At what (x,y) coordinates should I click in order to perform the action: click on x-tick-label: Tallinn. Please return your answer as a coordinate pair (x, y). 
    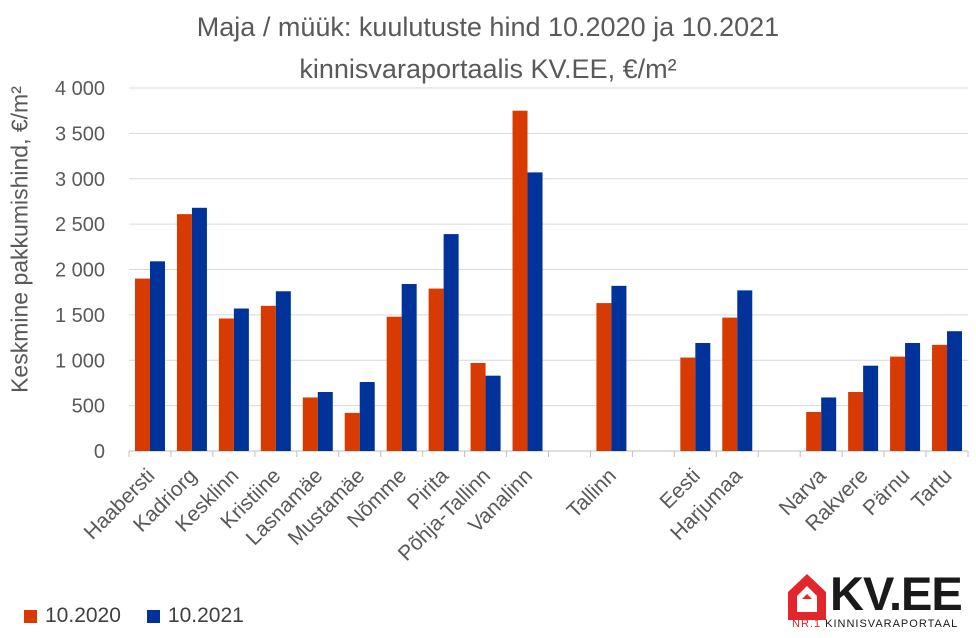
    Looking at the image, I should click on (592, 493).